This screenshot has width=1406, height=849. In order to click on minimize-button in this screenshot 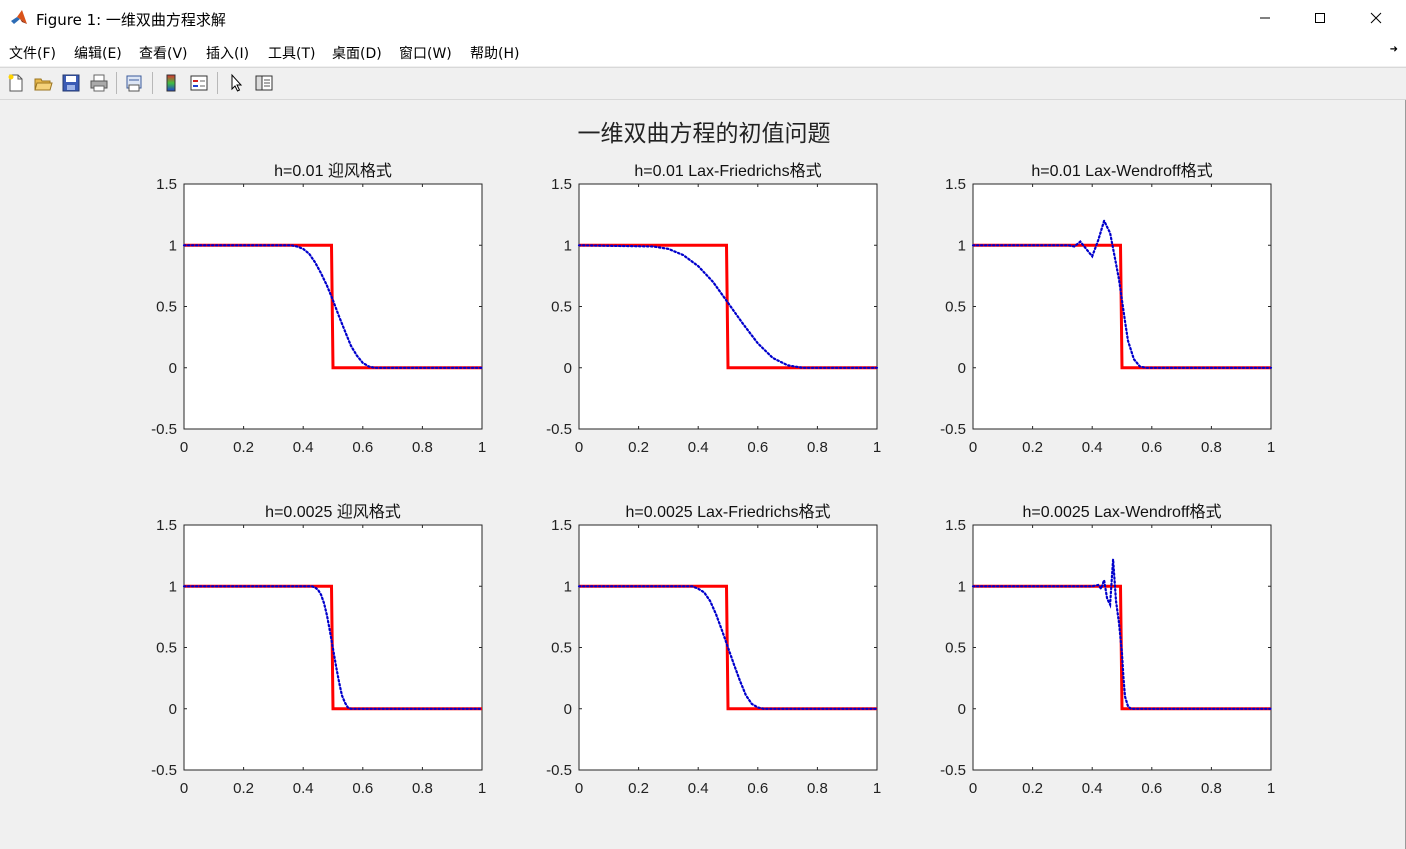, I will do `click(1265, 18)`.